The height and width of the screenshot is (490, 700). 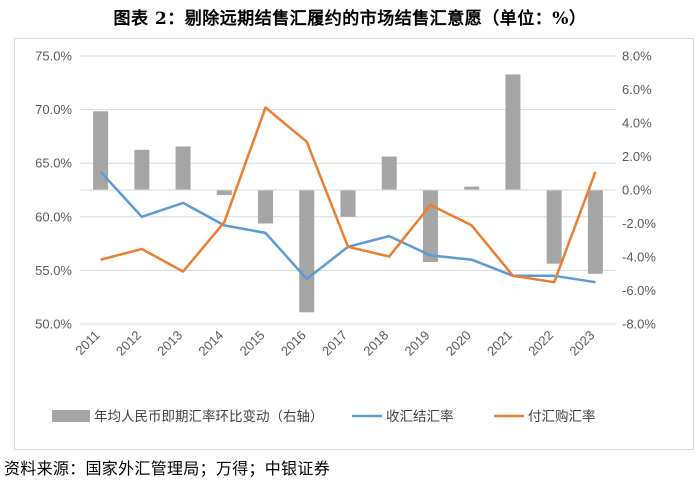 What do you see at coordinates (209, 416) in the screenshot?
I see `legend-label: 年均人民币即期汇率环比变动（右轴）` at bounding box center [209, 416].